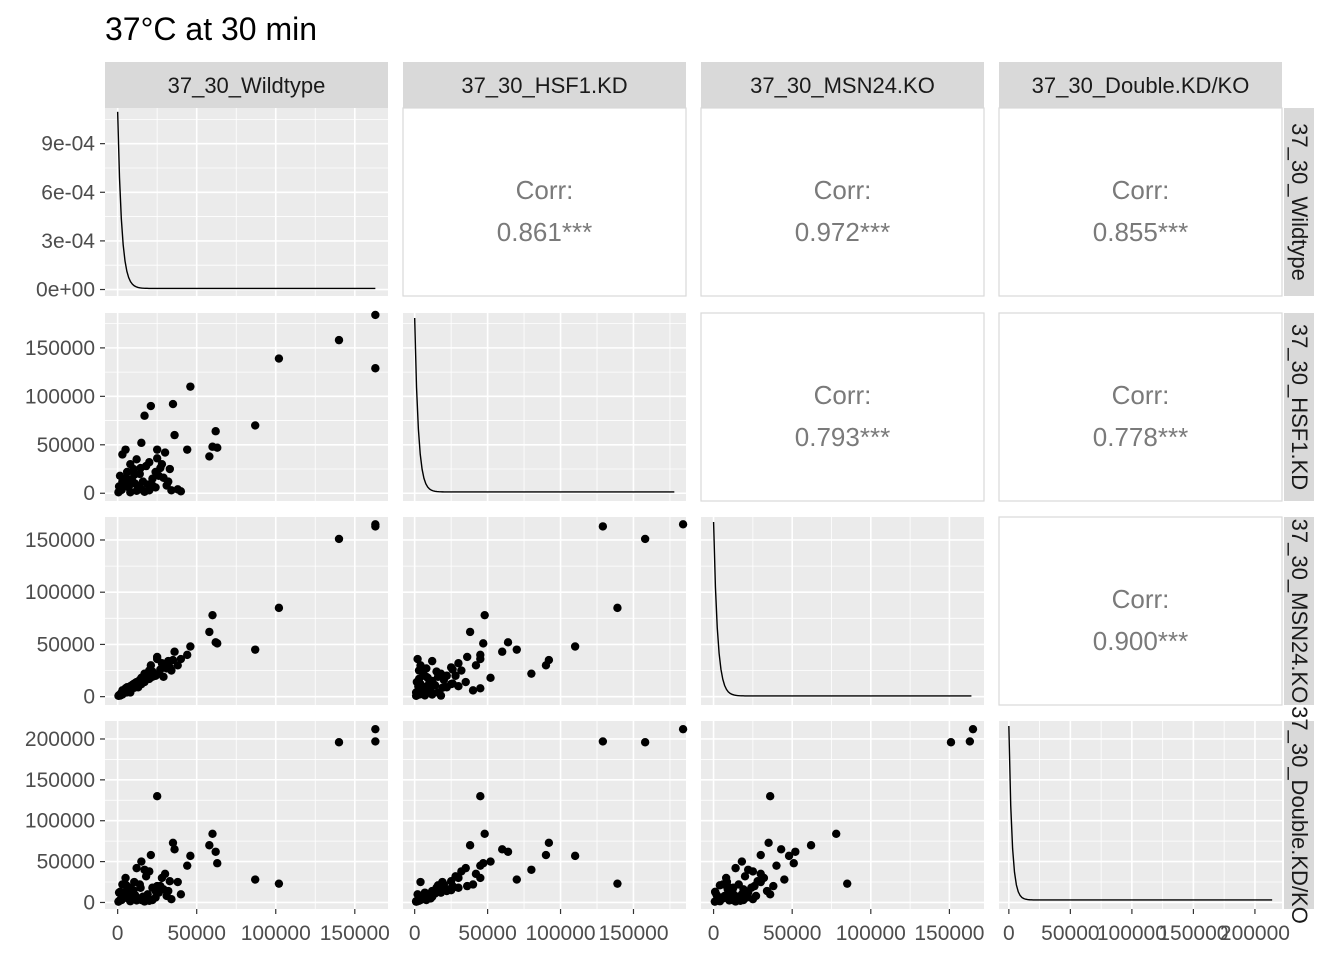 Image resolution: width=1344 pixels, height=960 pixels. I want to click on y-tick-label: 200000, so click(60, 739).